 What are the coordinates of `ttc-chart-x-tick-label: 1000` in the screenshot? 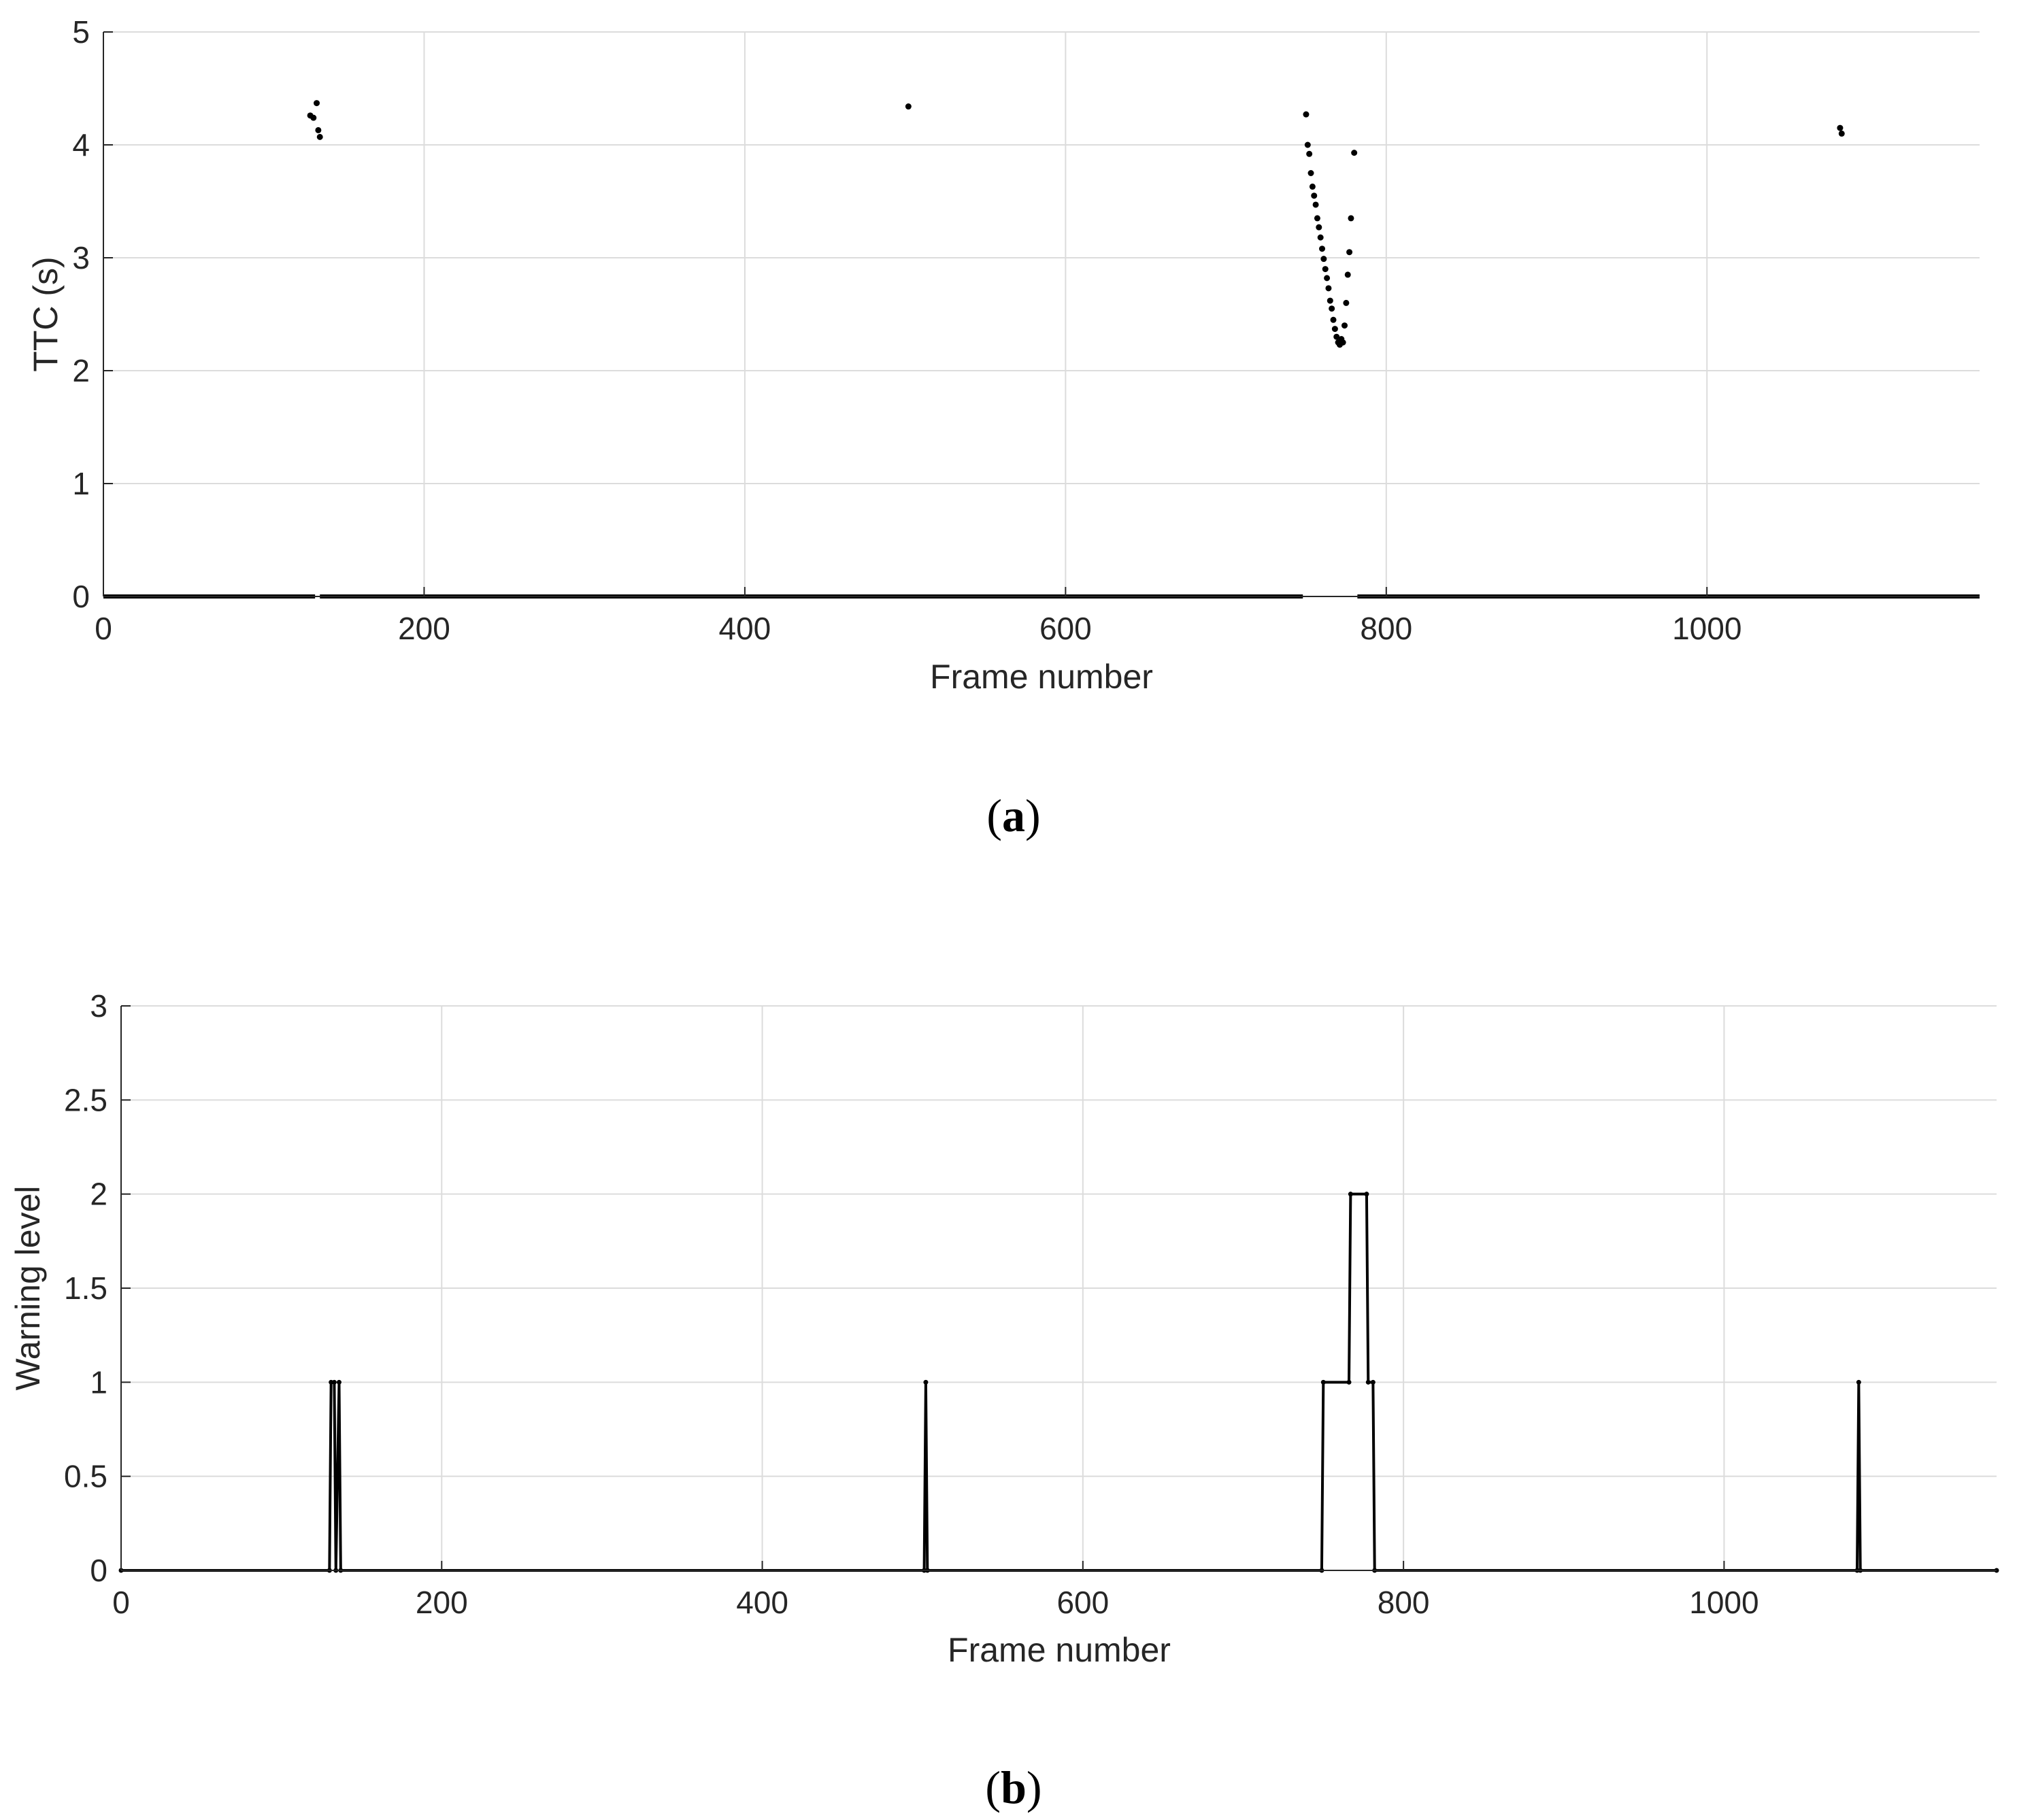 It's located at (1707, 629).